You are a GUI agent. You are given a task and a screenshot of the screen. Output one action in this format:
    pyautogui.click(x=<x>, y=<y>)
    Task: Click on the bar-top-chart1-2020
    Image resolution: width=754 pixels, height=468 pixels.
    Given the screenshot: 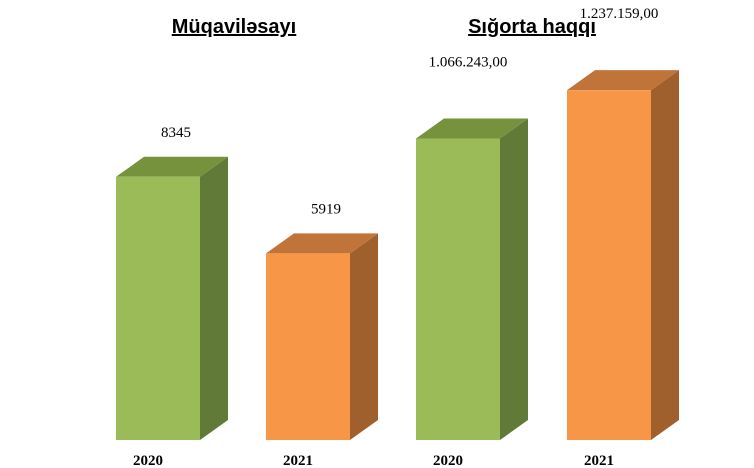 What is the action you would take?
    pyautogui.click(x=472, y=128)
    